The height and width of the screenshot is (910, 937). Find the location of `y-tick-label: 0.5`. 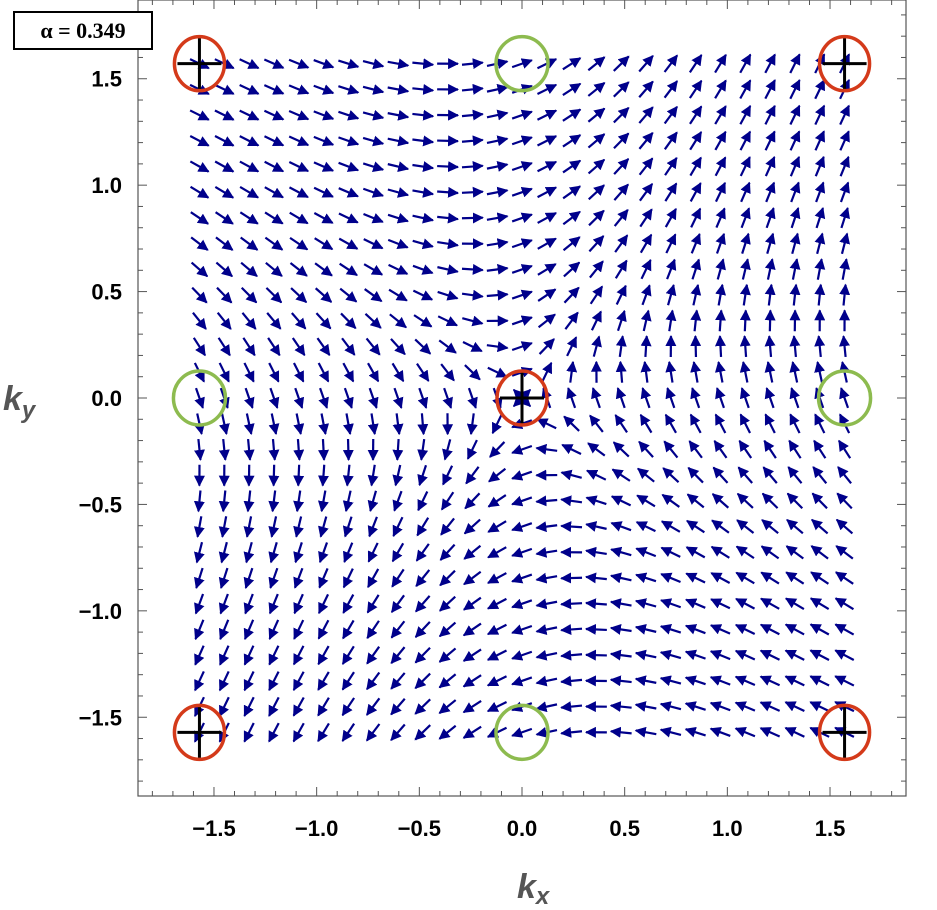

y-tick-label: 0.5 is located at coordinates (106, 292).